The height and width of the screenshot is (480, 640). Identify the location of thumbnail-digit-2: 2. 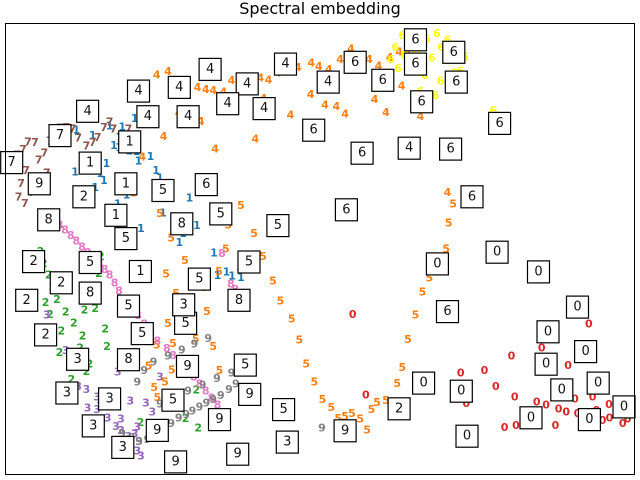
(84, 196).